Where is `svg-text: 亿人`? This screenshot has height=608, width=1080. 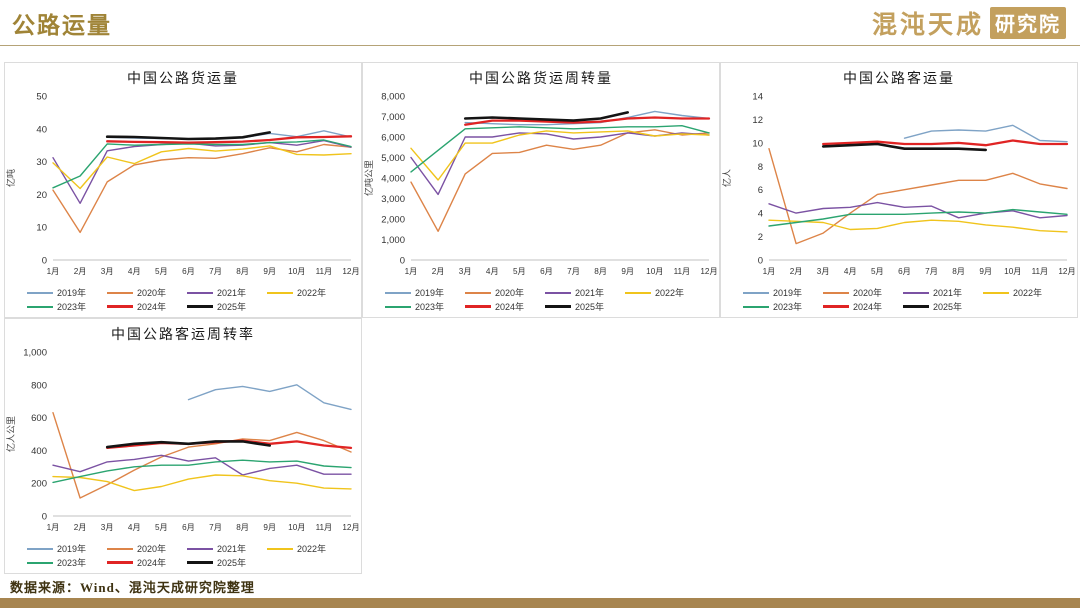 svg-text: 亿人 is located at coordinates (726, 178).